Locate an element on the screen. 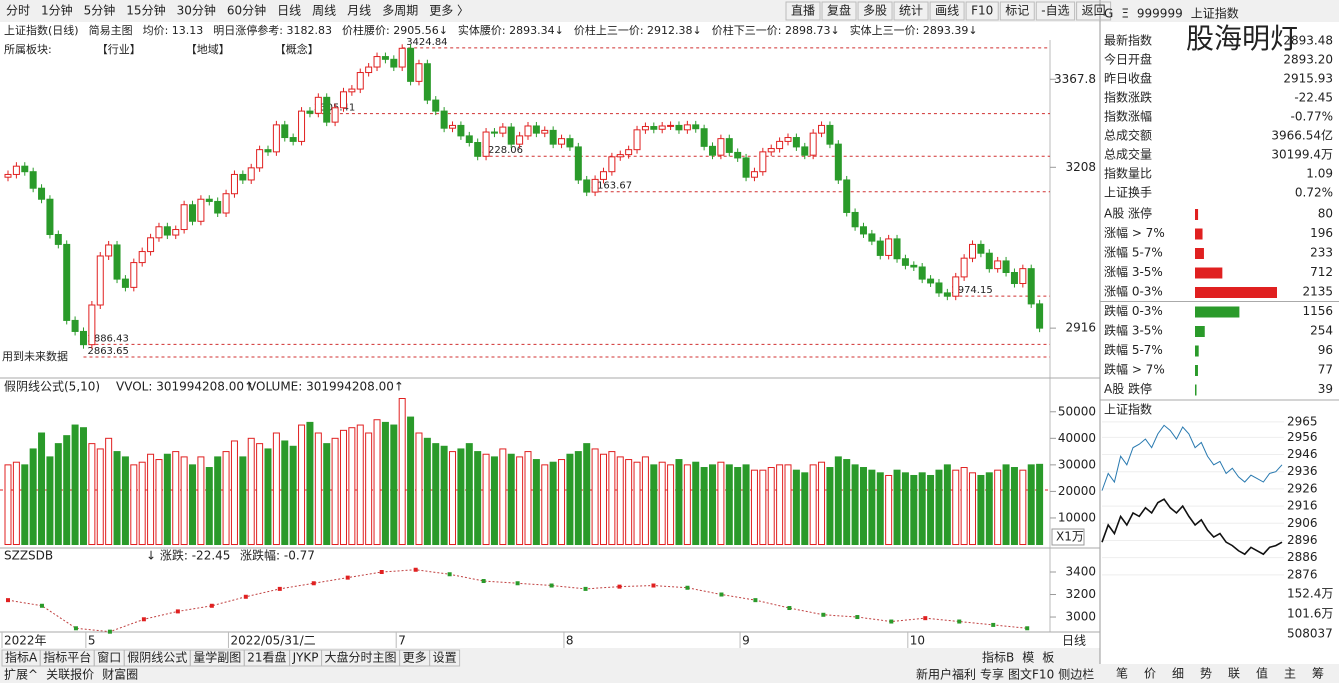 The image size is (1339, 683). side-header: 999999 is located at coordinates (1160, 14).